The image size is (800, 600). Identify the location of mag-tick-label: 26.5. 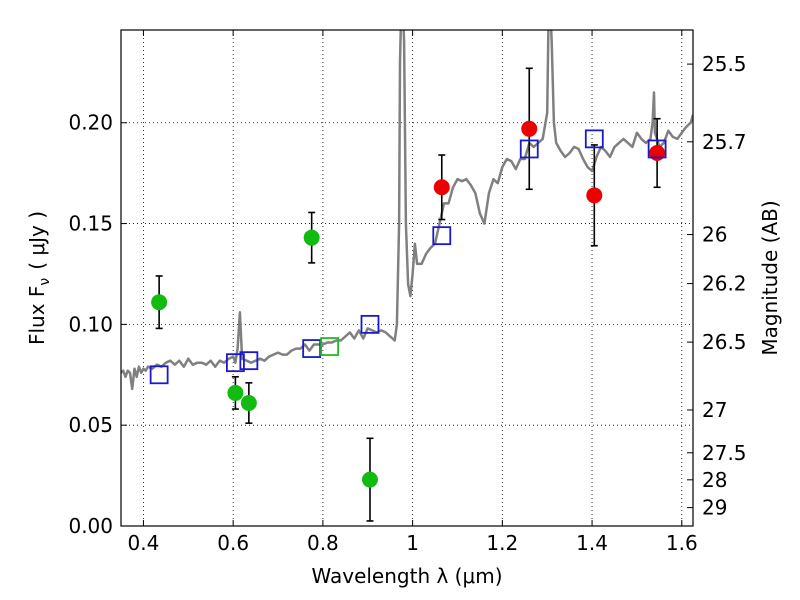
(724, 342).